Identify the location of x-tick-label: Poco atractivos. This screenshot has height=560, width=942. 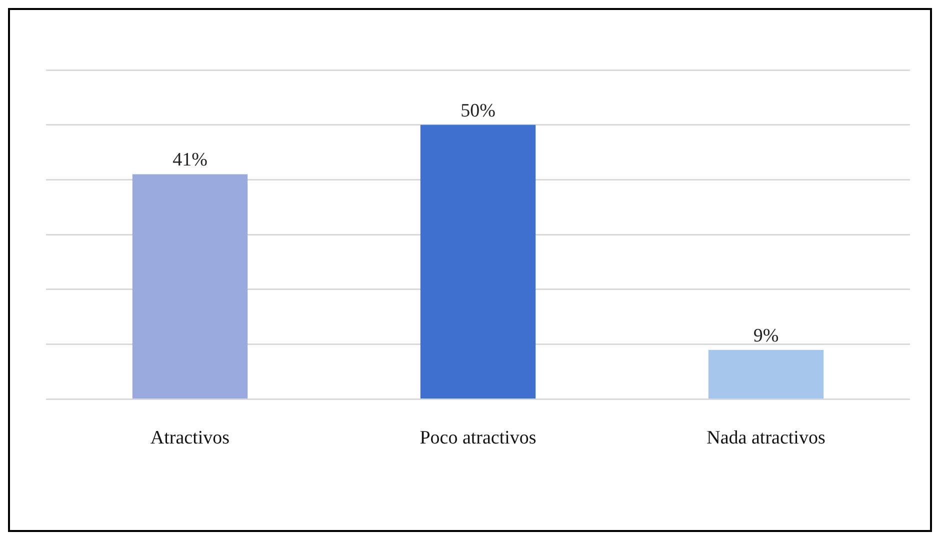
(478, 438).